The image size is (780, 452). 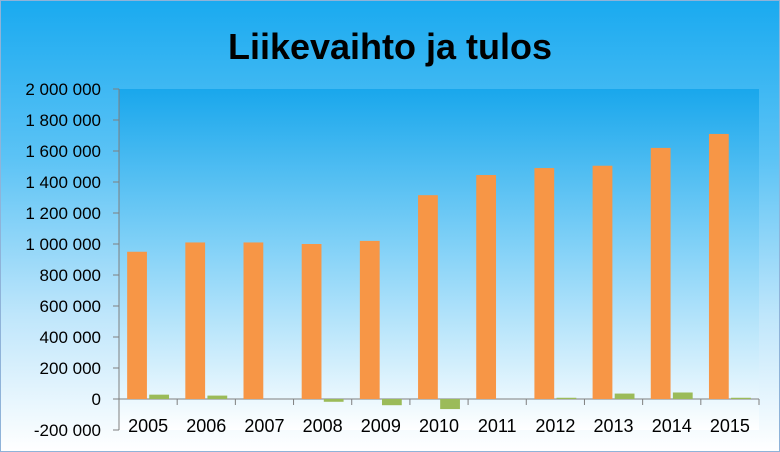 What do you see at coordinates (63, 120) in the screenshot?
I see `y-tick-label: 1 800 000` at bounding box center [63, 120].